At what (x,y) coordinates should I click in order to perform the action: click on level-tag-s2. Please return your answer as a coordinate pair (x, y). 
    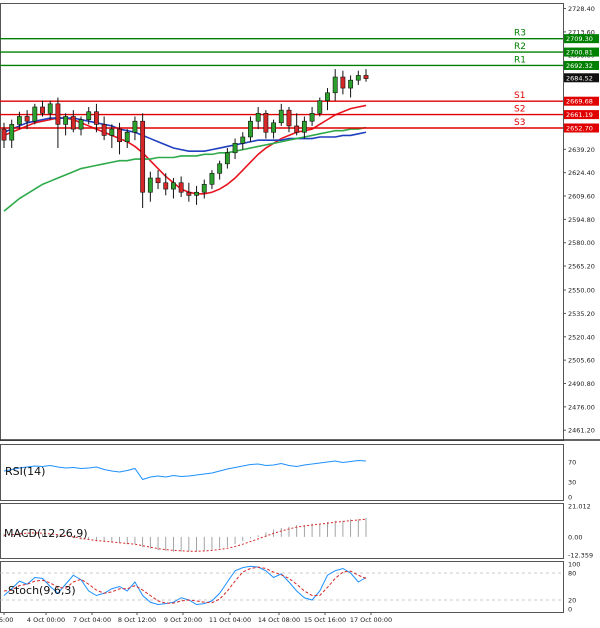
    Looking at the image, I should click on (581, 115).